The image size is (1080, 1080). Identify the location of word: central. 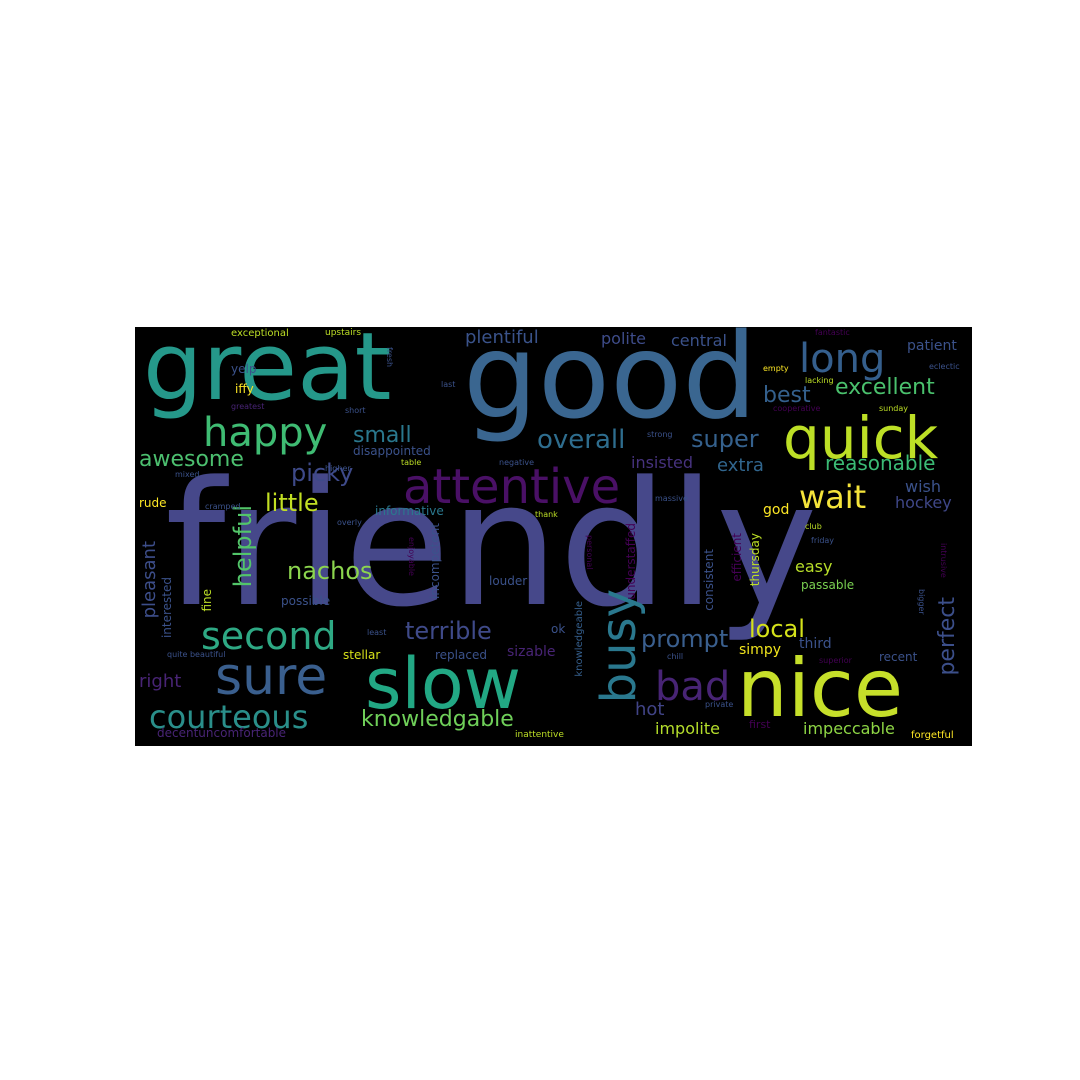
(699, 340).